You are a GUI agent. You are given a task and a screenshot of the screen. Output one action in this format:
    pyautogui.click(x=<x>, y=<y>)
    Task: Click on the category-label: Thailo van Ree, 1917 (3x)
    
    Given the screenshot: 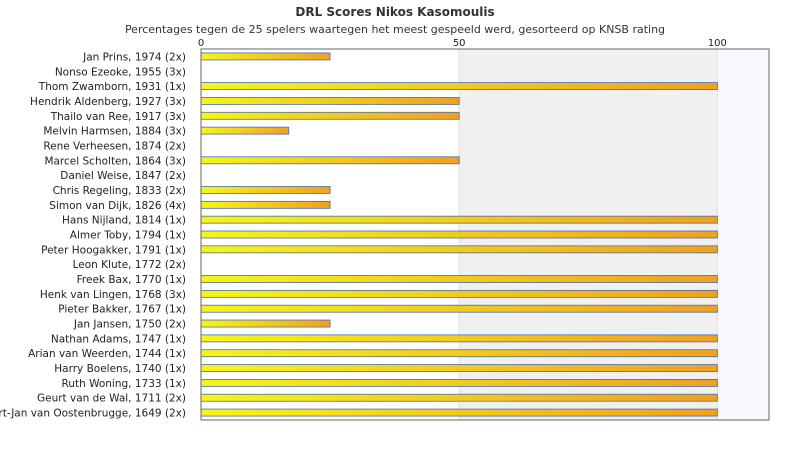 What is the action you would take?
    pyautogui.click(x=118, y=117)
    